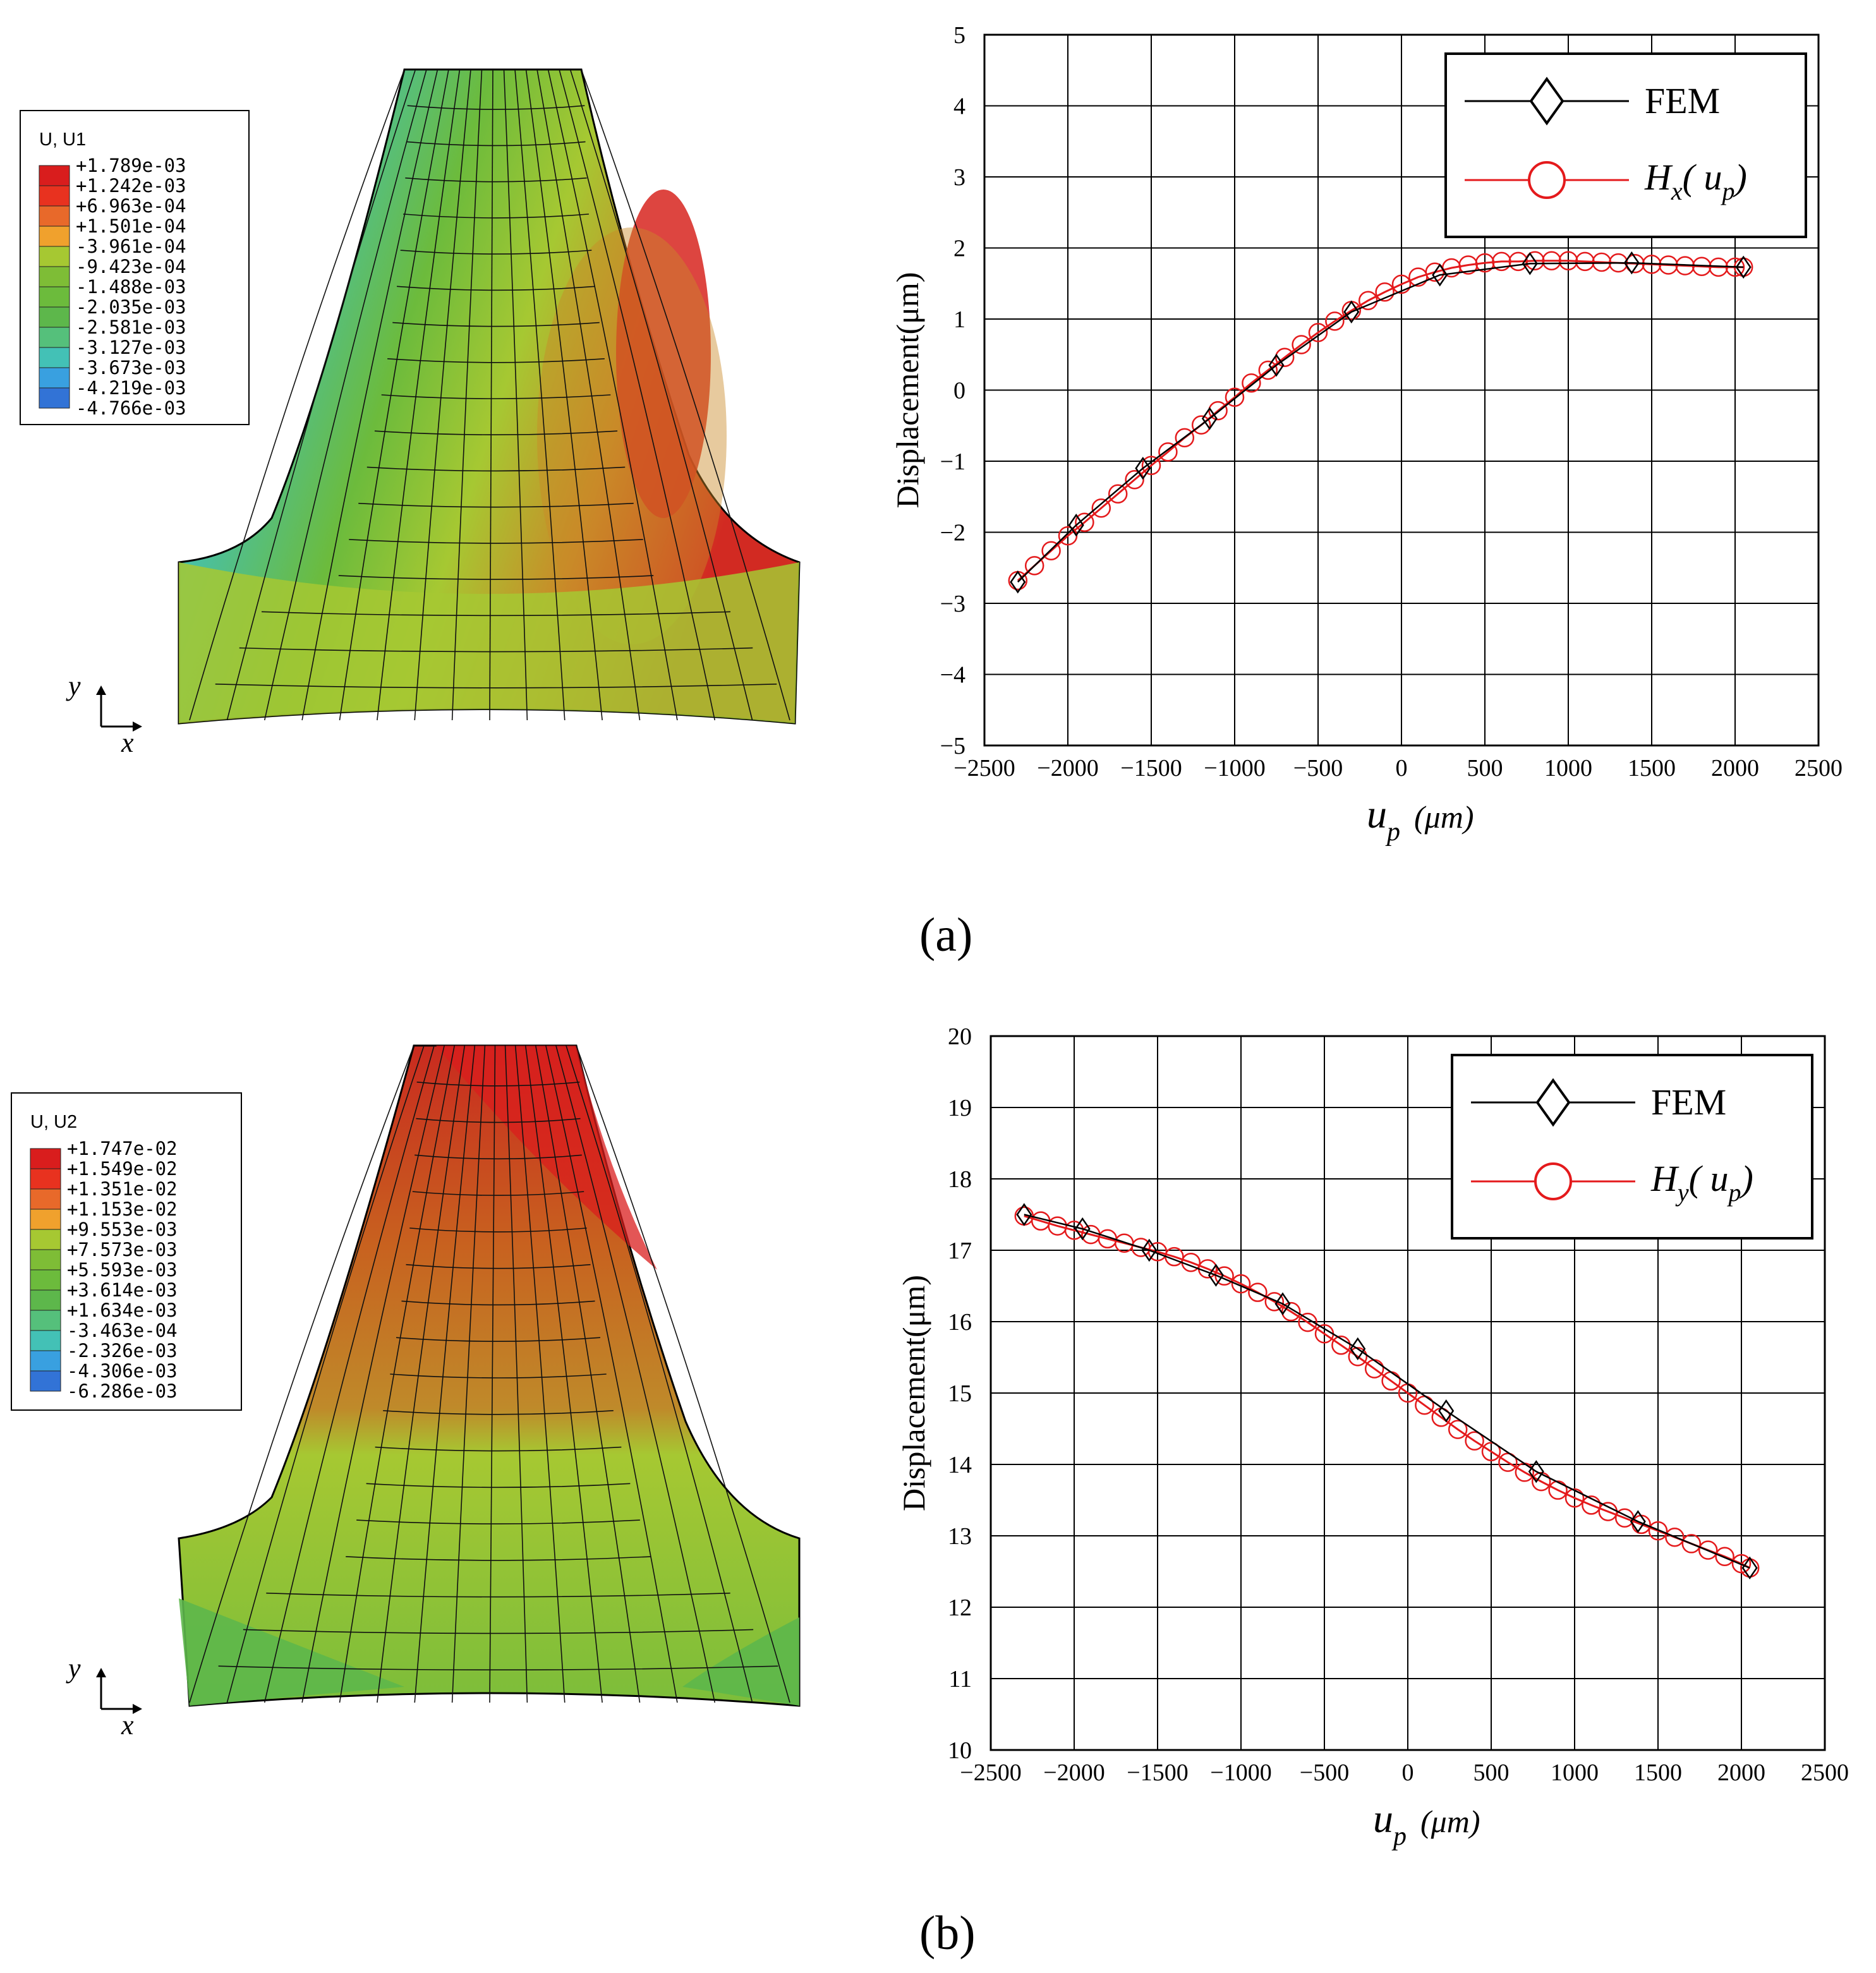  What do you see at coordinates (119, 1691) in the screenshot?
I see `triad-arrowheads` at bounding box center [119, 1691].